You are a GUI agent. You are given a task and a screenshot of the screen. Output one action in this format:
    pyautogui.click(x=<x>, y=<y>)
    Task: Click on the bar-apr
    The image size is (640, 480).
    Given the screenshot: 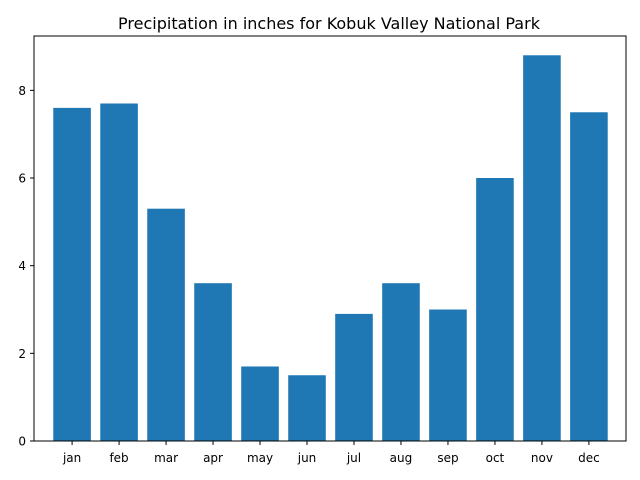 What is the action you would take?
    pyautogui.click(x=213, y=362)
    